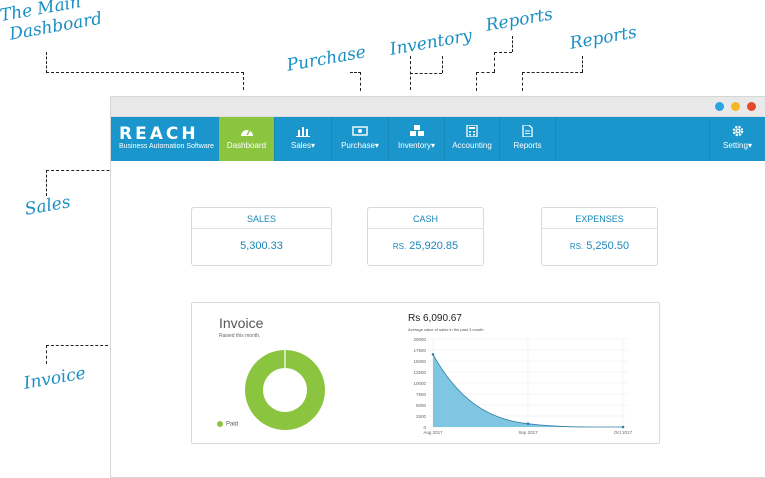 This screenshot has width=765, height=478. I want to click on nav-inventory-label: Inventory, so click(414, 145).